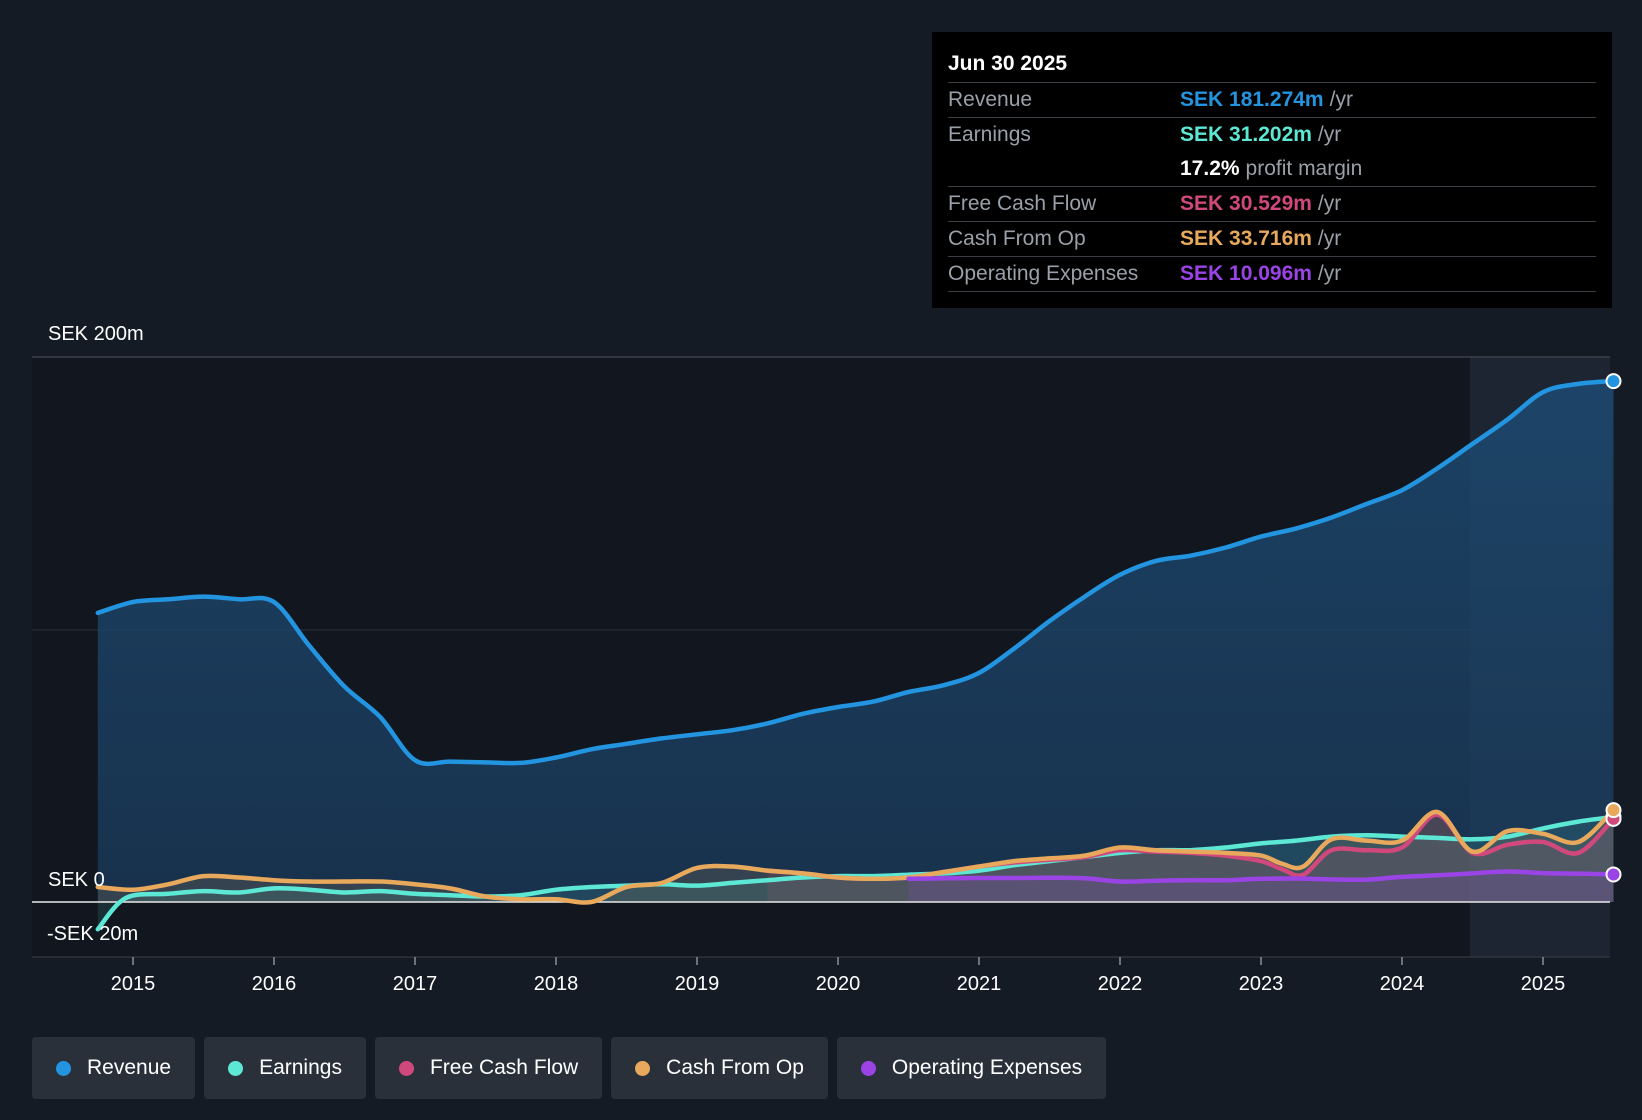 The width and height of the screenshot is (1642, 1120). What do you see at coordinates (1261, 984) in the screenshot?
I see `x-tick-label: 2023` at bounding box center [1261, 984].